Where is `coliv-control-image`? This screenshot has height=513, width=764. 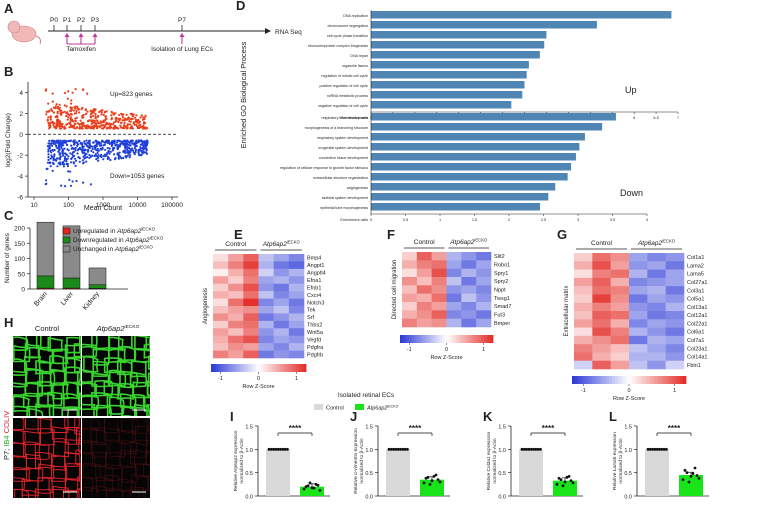 coliv-control-image is located at coordinates (47, 465).